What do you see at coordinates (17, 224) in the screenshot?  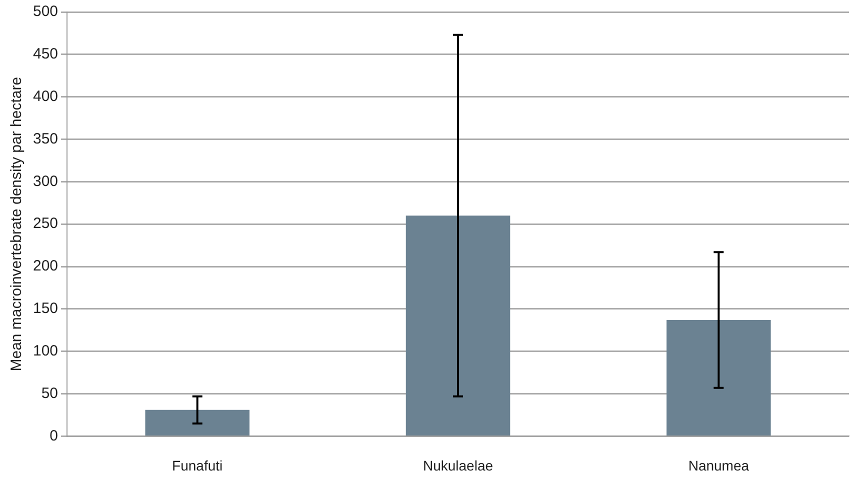 I see `y-axis-title: Mean macroinvertebrate density par hectare` at bounding box center [17, 224].